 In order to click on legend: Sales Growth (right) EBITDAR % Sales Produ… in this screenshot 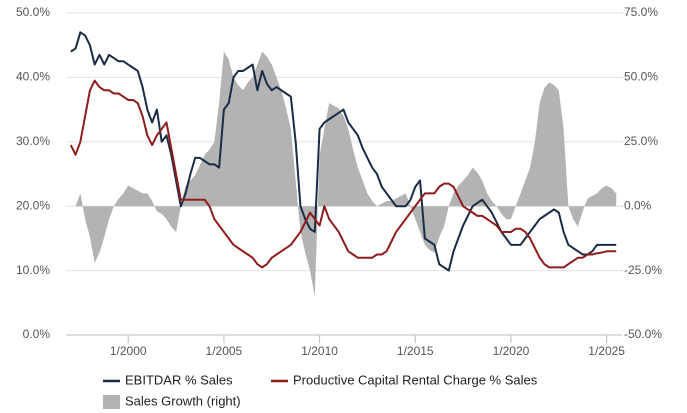, I will do `click(320, 390)`.